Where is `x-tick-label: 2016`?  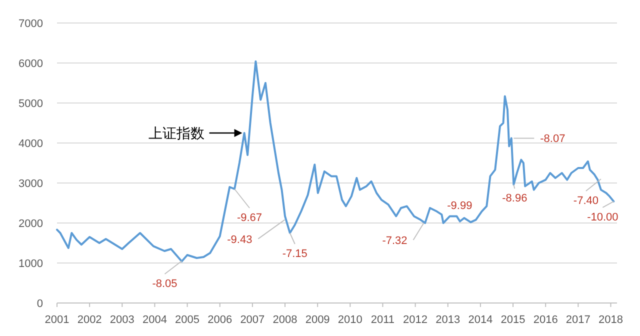 x-tick-label: 2016 is located at coordinates (545, 320).